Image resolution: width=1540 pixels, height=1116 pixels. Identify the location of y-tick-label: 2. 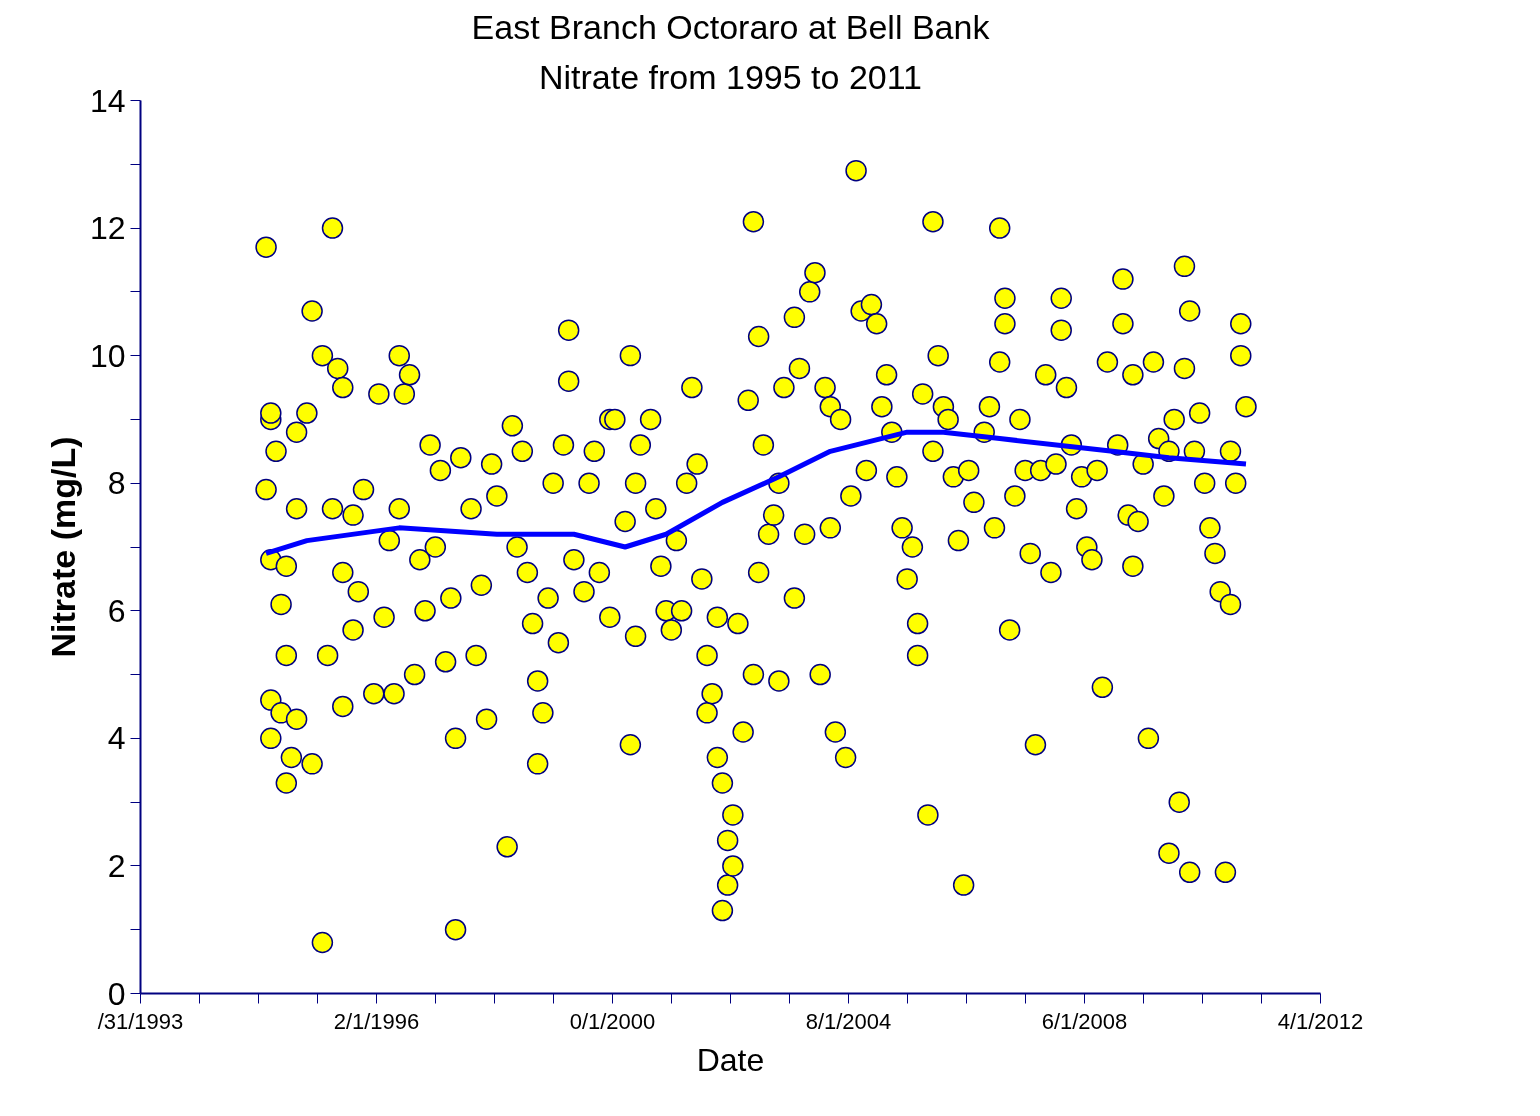
(116, 865).